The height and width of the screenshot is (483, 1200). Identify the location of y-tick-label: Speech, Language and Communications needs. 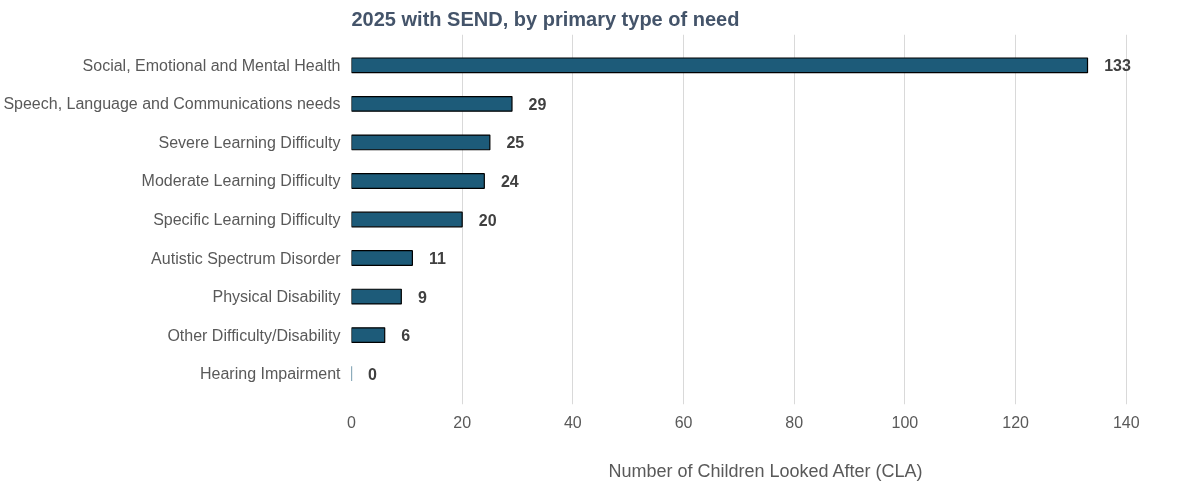
(172, 104).